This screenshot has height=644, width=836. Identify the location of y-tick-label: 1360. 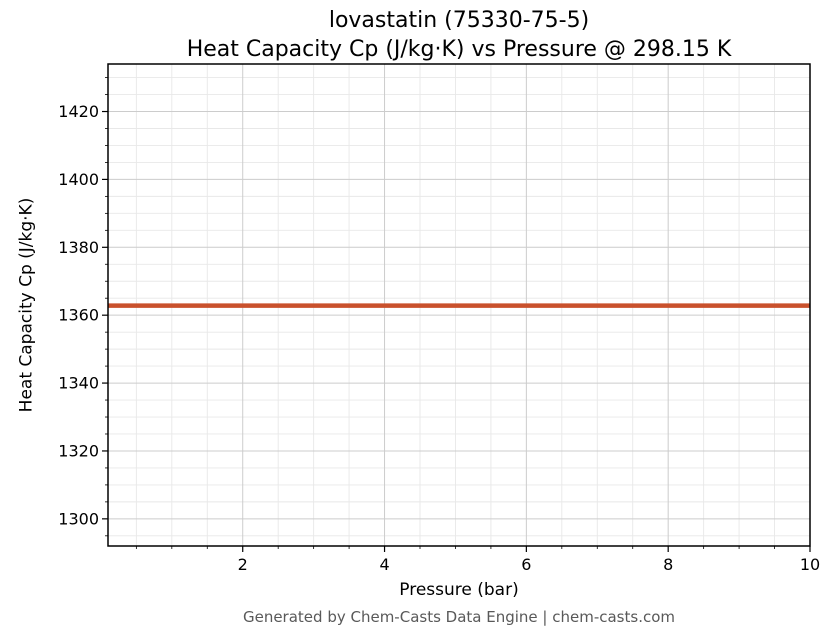
(78, 315).